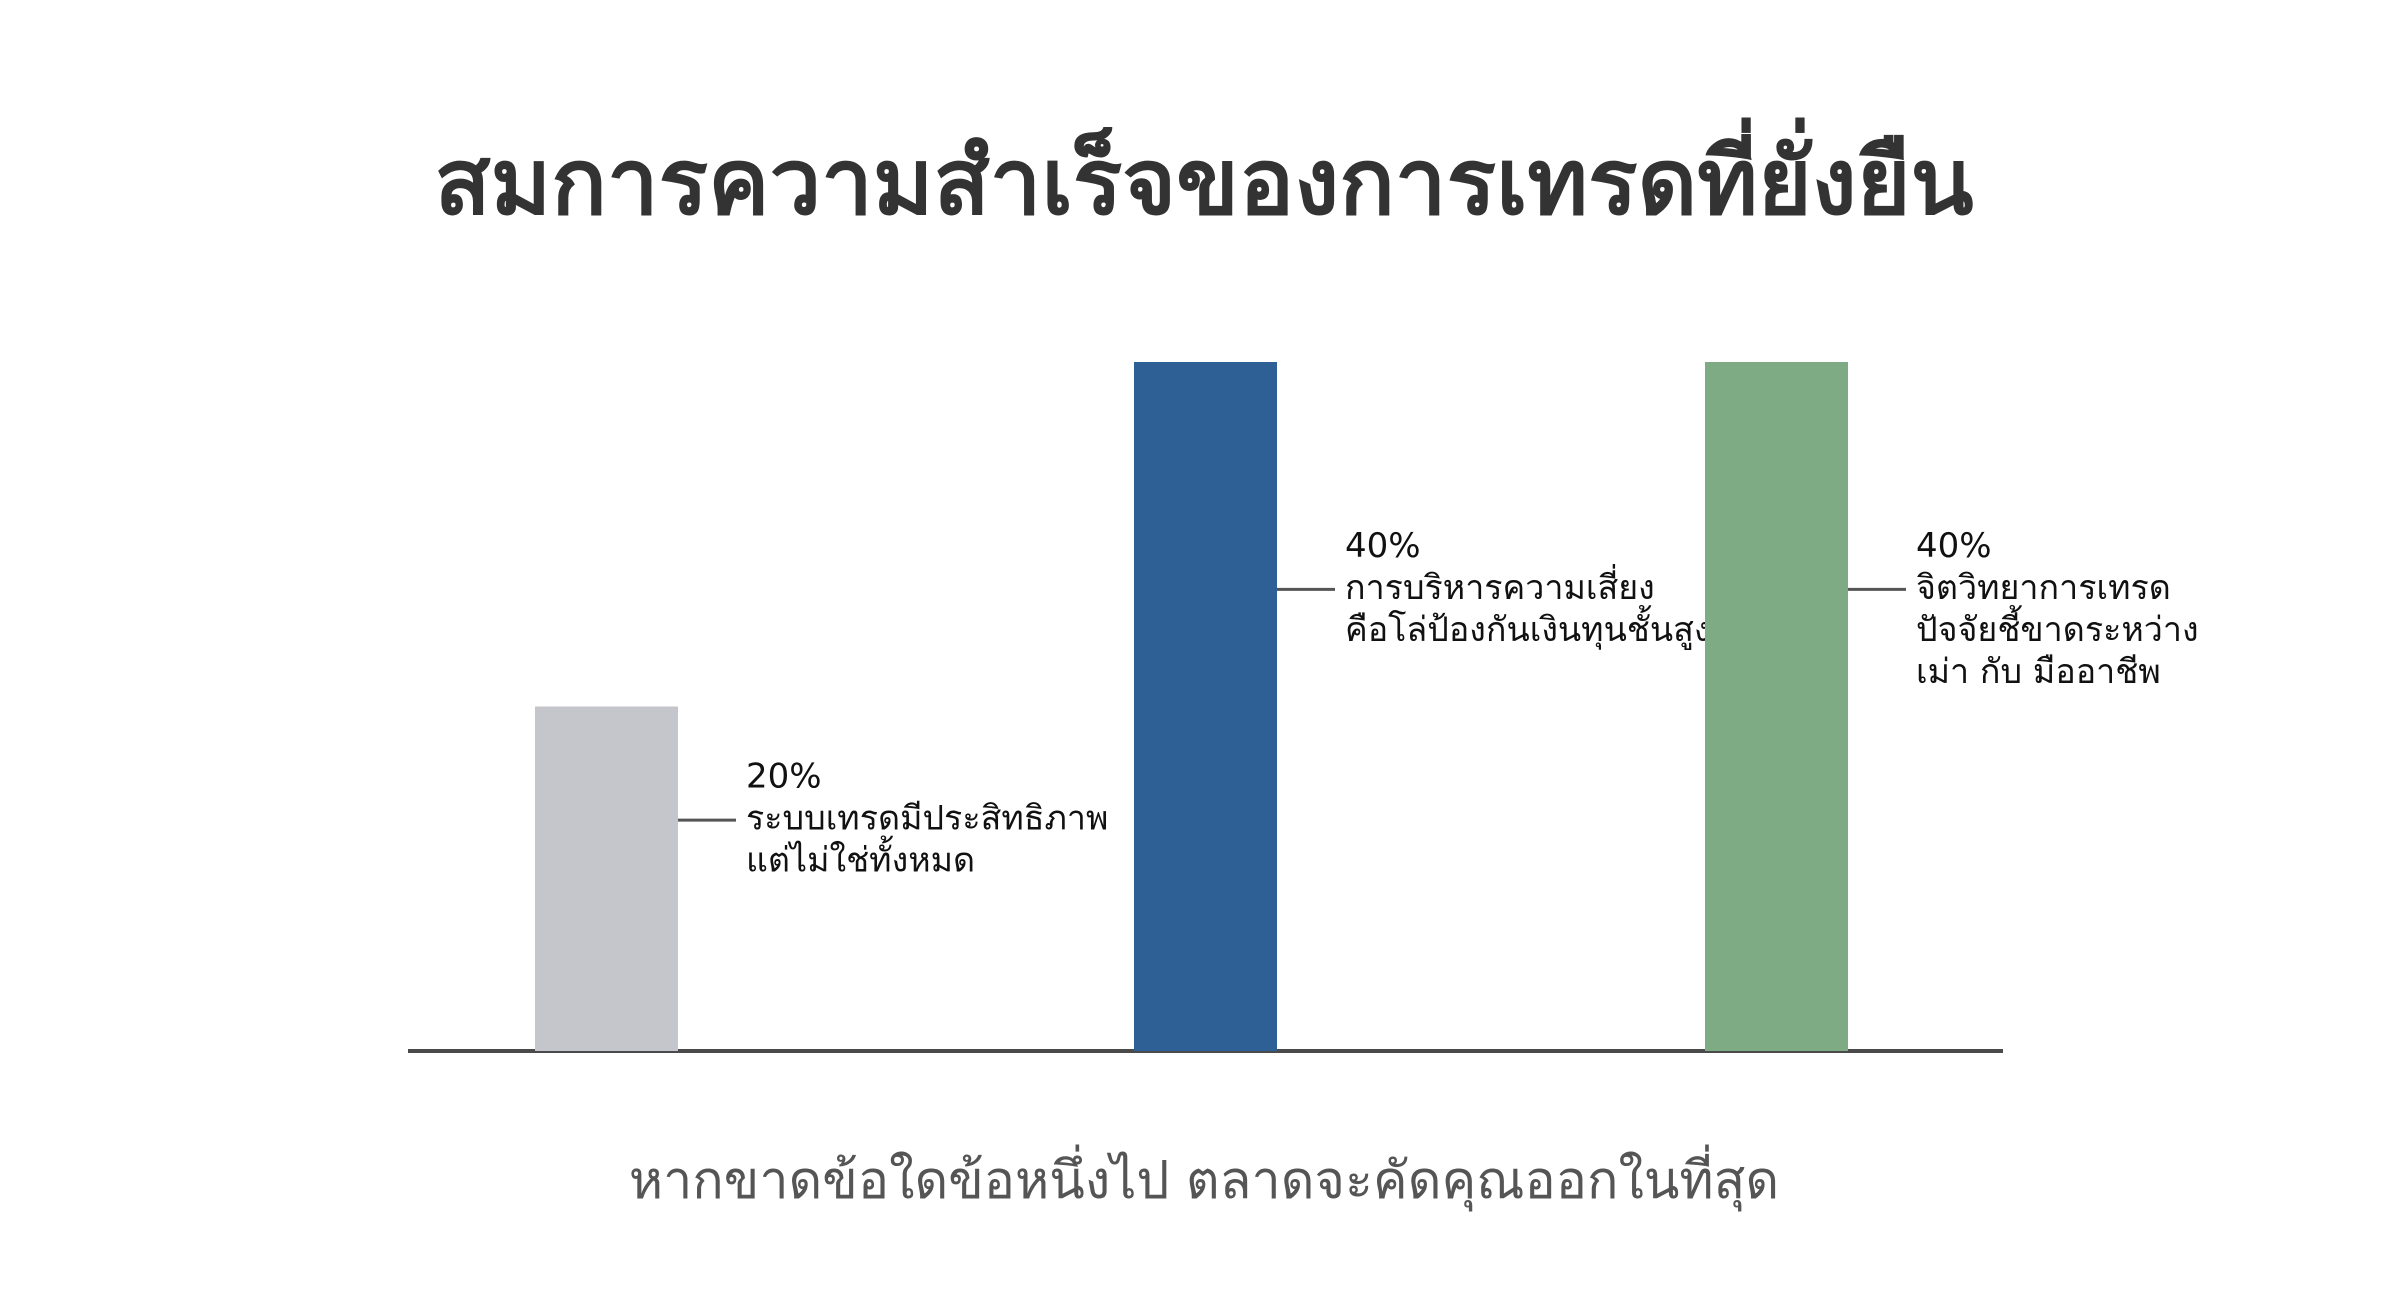  Describe the element at coordinates (1500, 586) in the screenshot. I see `bar-description: การบริหารความเสี่ยง` at that location.